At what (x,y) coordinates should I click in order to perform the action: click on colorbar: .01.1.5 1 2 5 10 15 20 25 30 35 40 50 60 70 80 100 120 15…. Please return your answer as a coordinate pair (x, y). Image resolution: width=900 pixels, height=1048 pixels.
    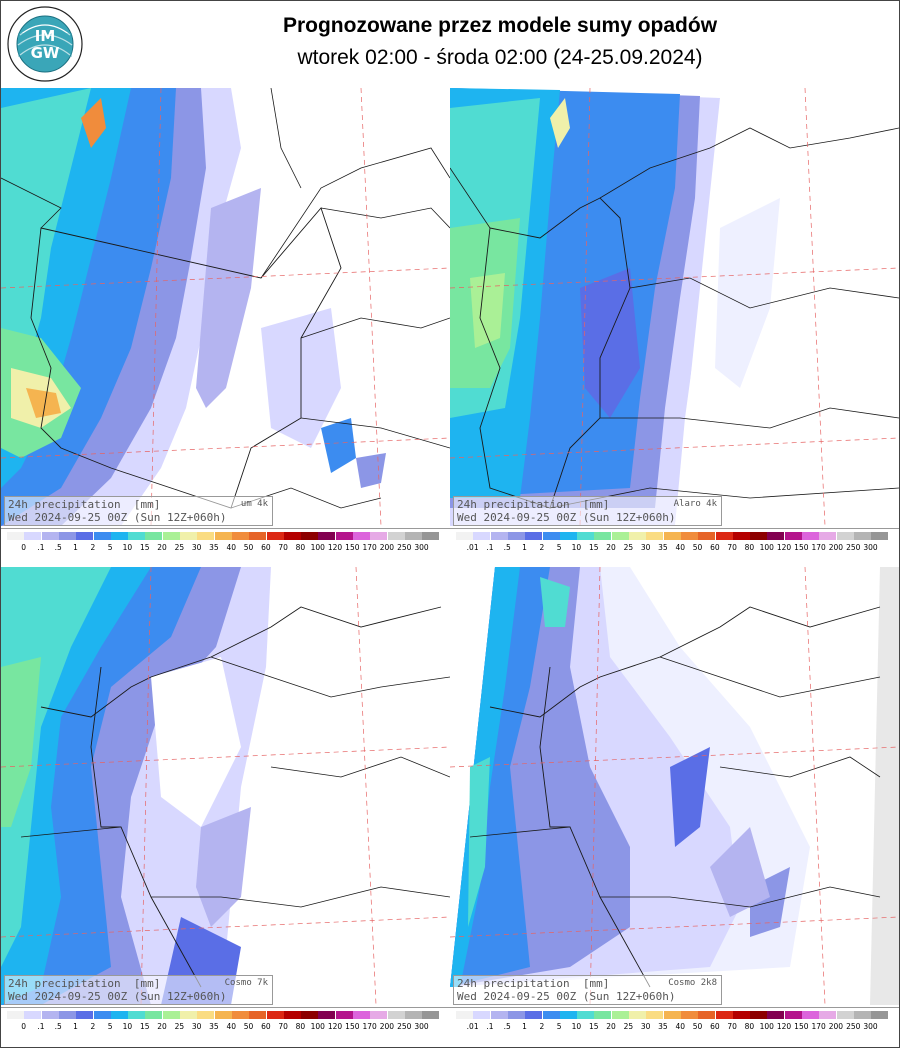
    Looking at the image, I should click on (674, 547).